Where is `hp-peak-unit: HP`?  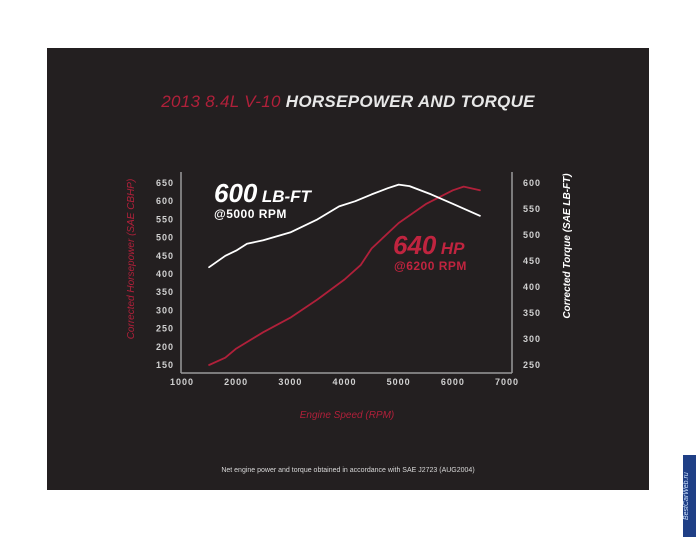
hp-peak-unit: HP is located at coordinates (452, 248).